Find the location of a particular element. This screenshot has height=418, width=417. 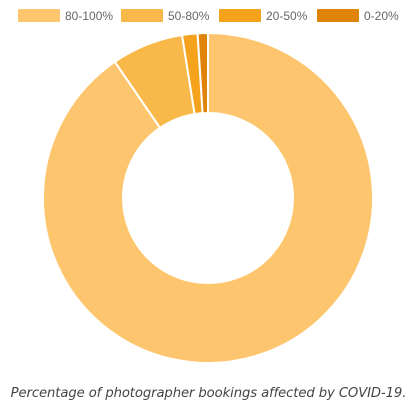

legend-label-50-80: 50-80% is located at coordinates (189, 16).